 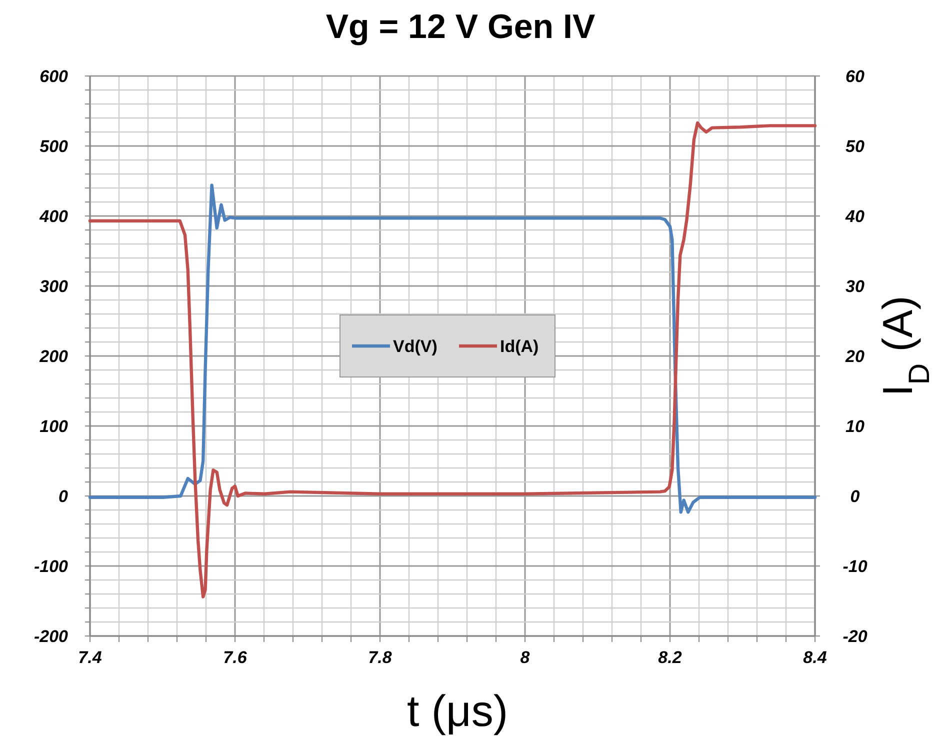 I want to click on y2-tick-label: -10, so click(x=855, y=566).